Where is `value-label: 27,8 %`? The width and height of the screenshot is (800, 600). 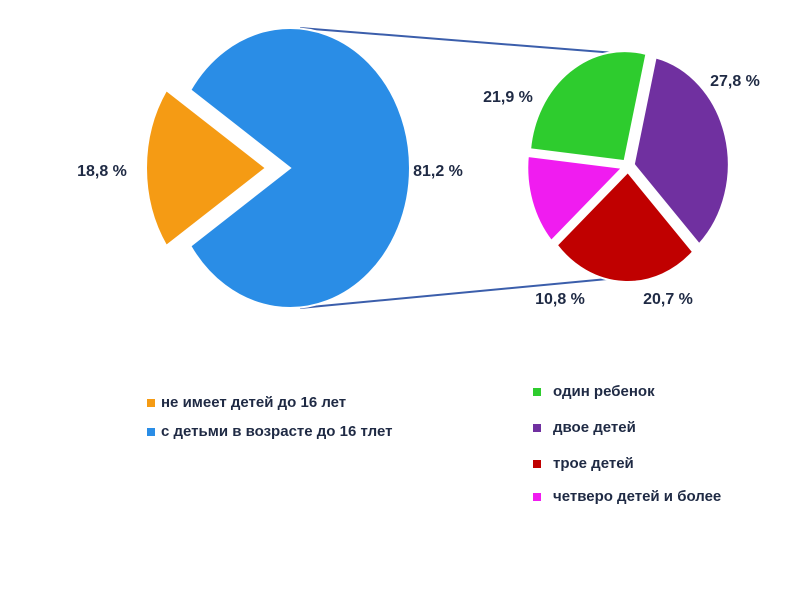
value-label: 27,8 % is located at coordinates (735, 81).